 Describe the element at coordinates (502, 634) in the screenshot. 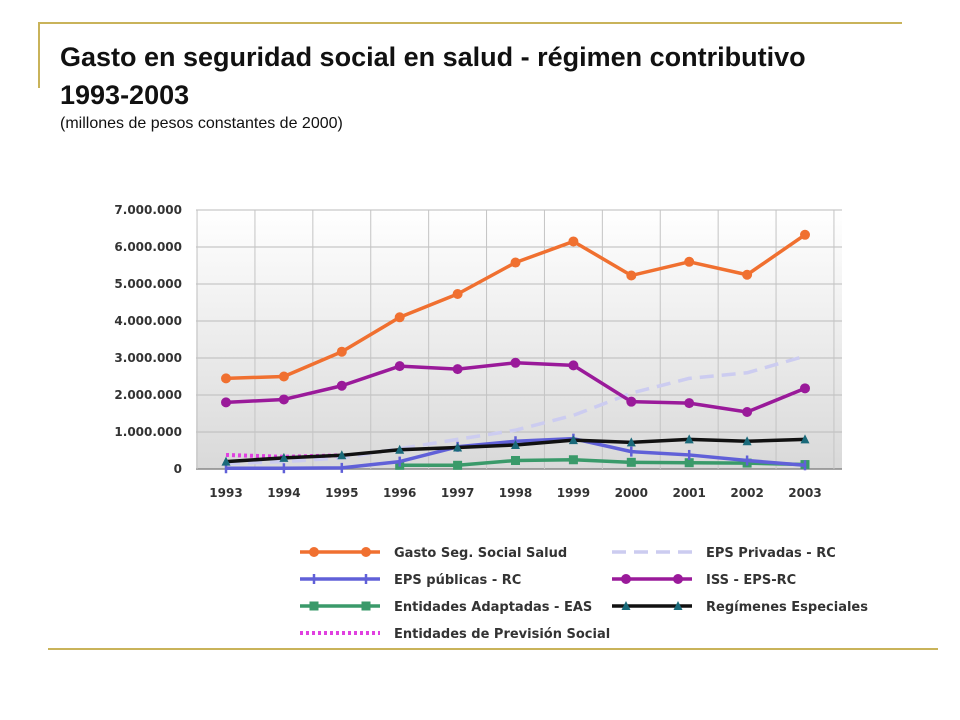

I see `legend-label: Entidades de Previsión Social` at that location.